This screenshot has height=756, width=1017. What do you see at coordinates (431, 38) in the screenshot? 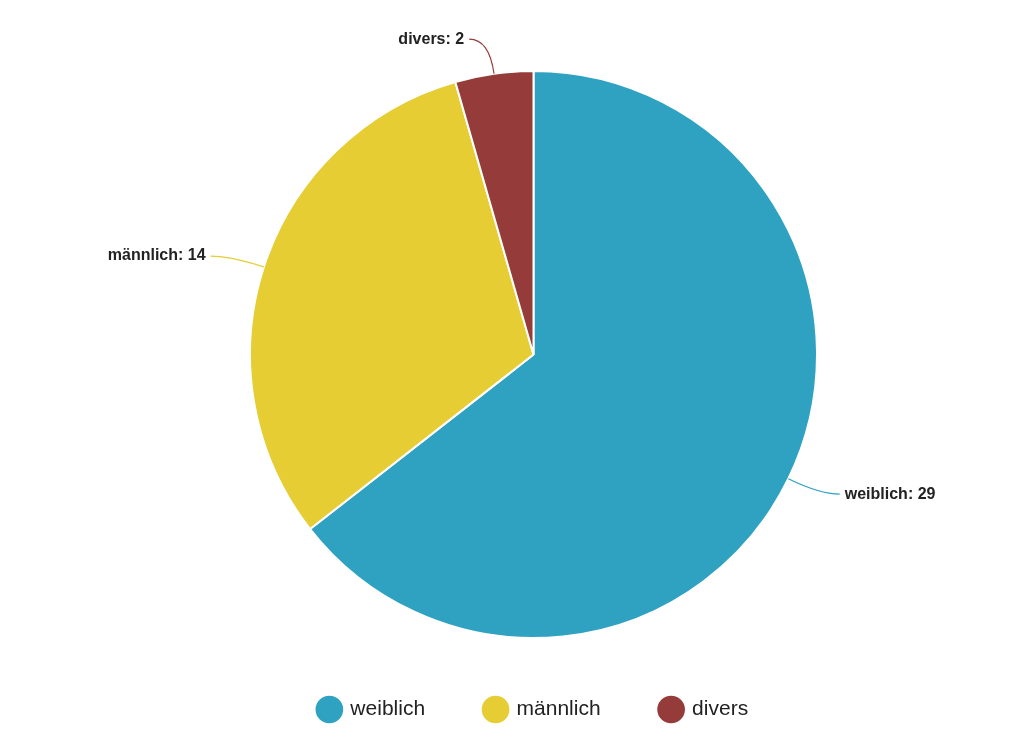
I see `data-label: divers: 2` at bounding box center [431, 38].